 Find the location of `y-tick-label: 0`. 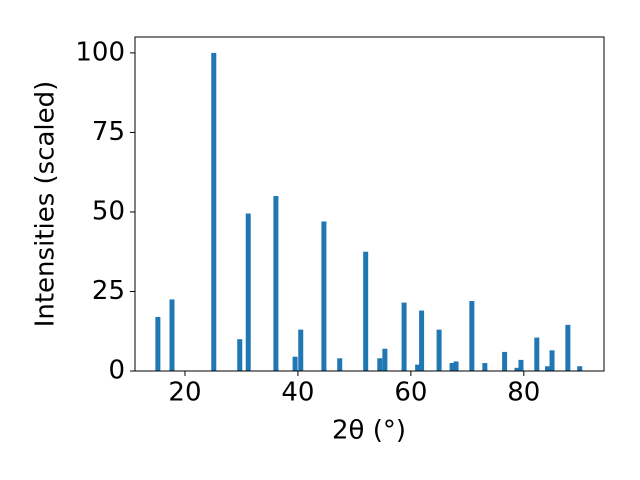

y-tick-label: 0 is located at coordinates (116, 371).